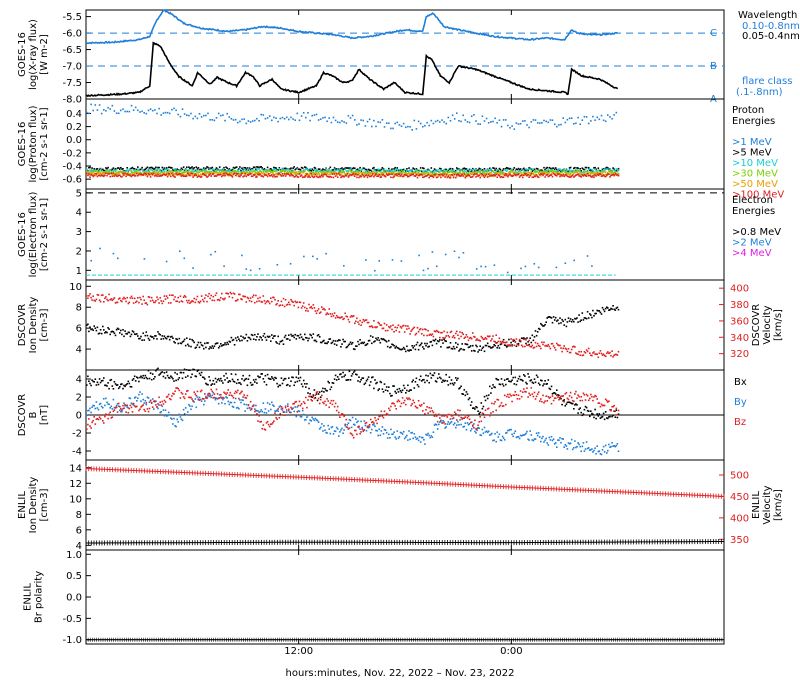 This screenshot has width=800, height=684. What do you see at coordinates (759, 92) in the screenshot?
I see `flare-class-label: (.1-.8nm)` at bounding box center [759, 92].